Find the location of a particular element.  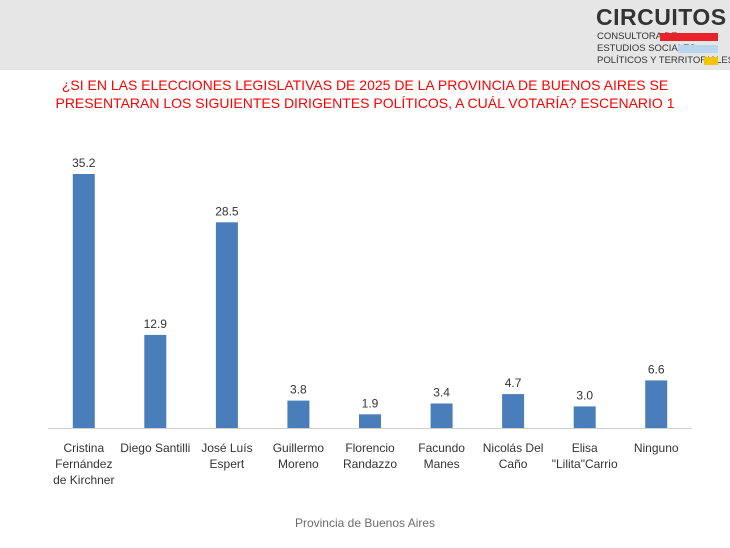

category-label-line: Facundo is located at coordinates (441, 448).